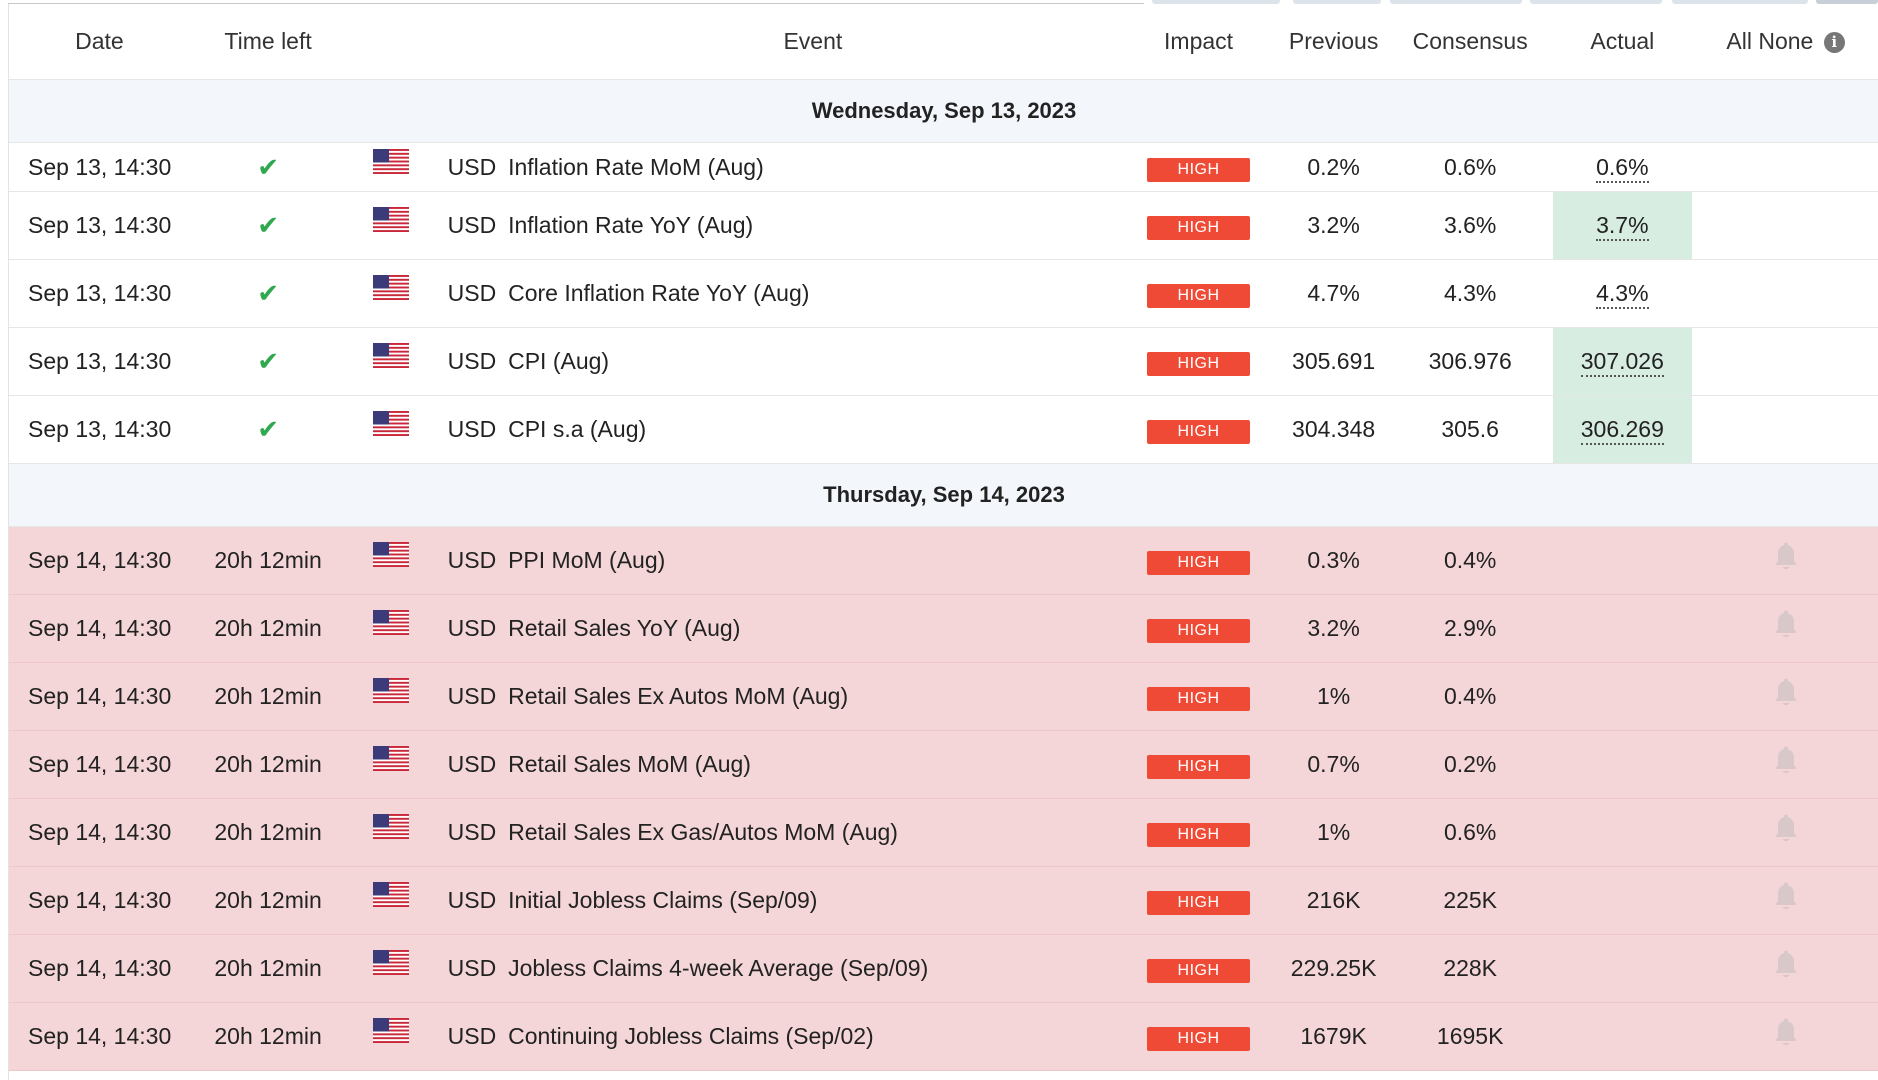  What do you see at coordinates (1470, 560) in the screenshot?
I see `consensus-value: 0.4%` at bounding box center [1470, 560].